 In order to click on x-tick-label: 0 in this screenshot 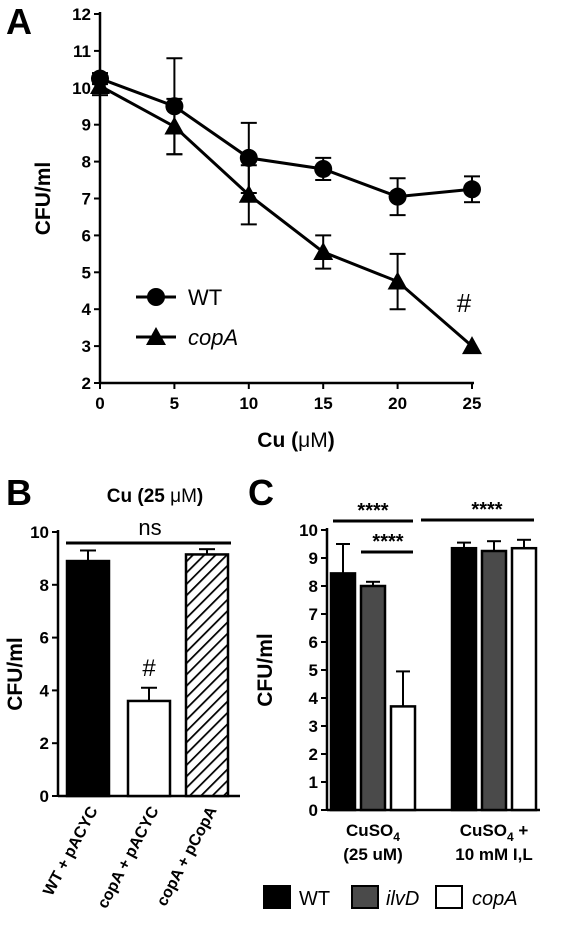, I will do `click(99, 403)`.